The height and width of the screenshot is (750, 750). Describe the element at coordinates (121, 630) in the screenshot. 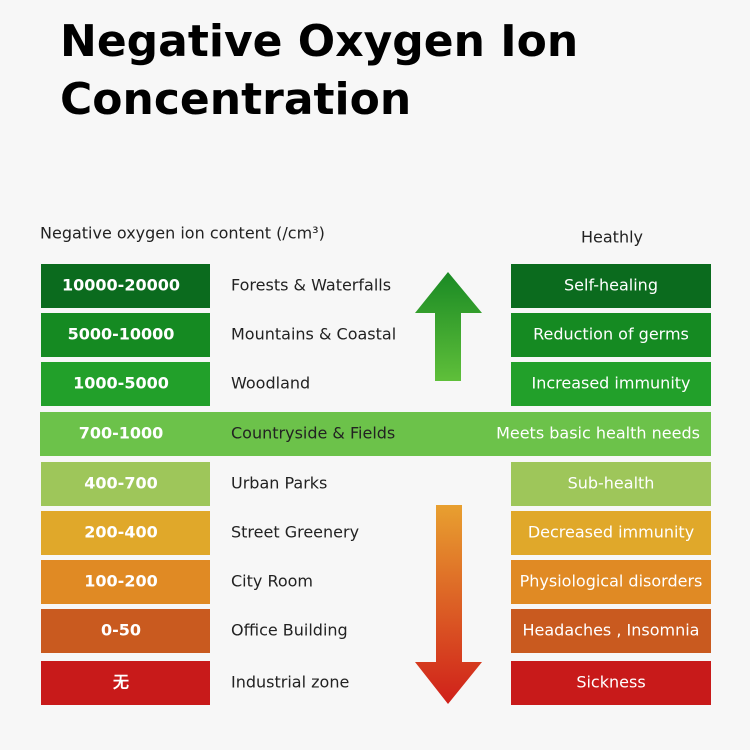

I see `range-label: 0-50` at that location.